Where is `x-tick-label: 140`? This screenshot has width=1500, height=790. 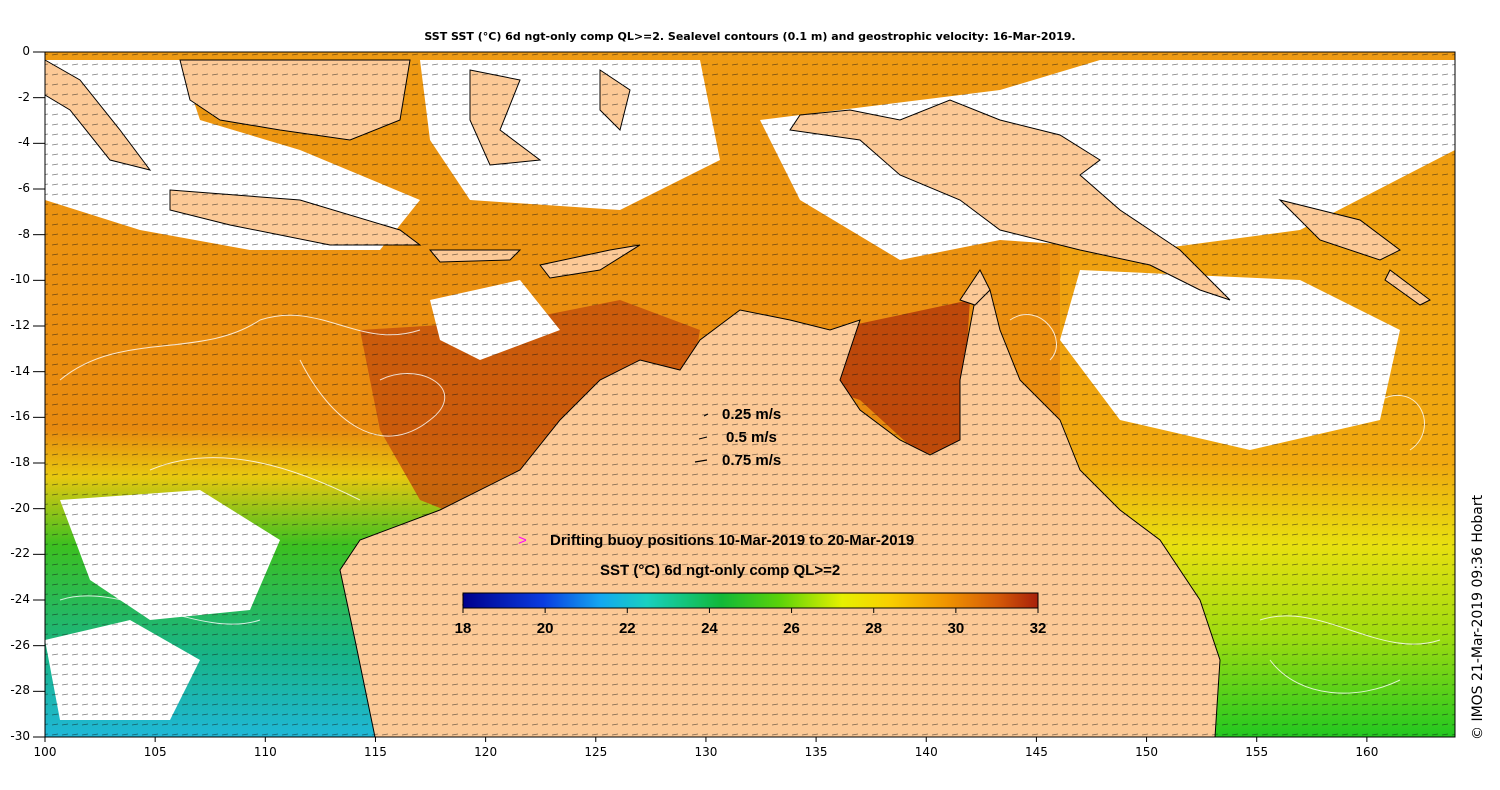
x-tick-label: 140 is located at coordinates (926, 752).